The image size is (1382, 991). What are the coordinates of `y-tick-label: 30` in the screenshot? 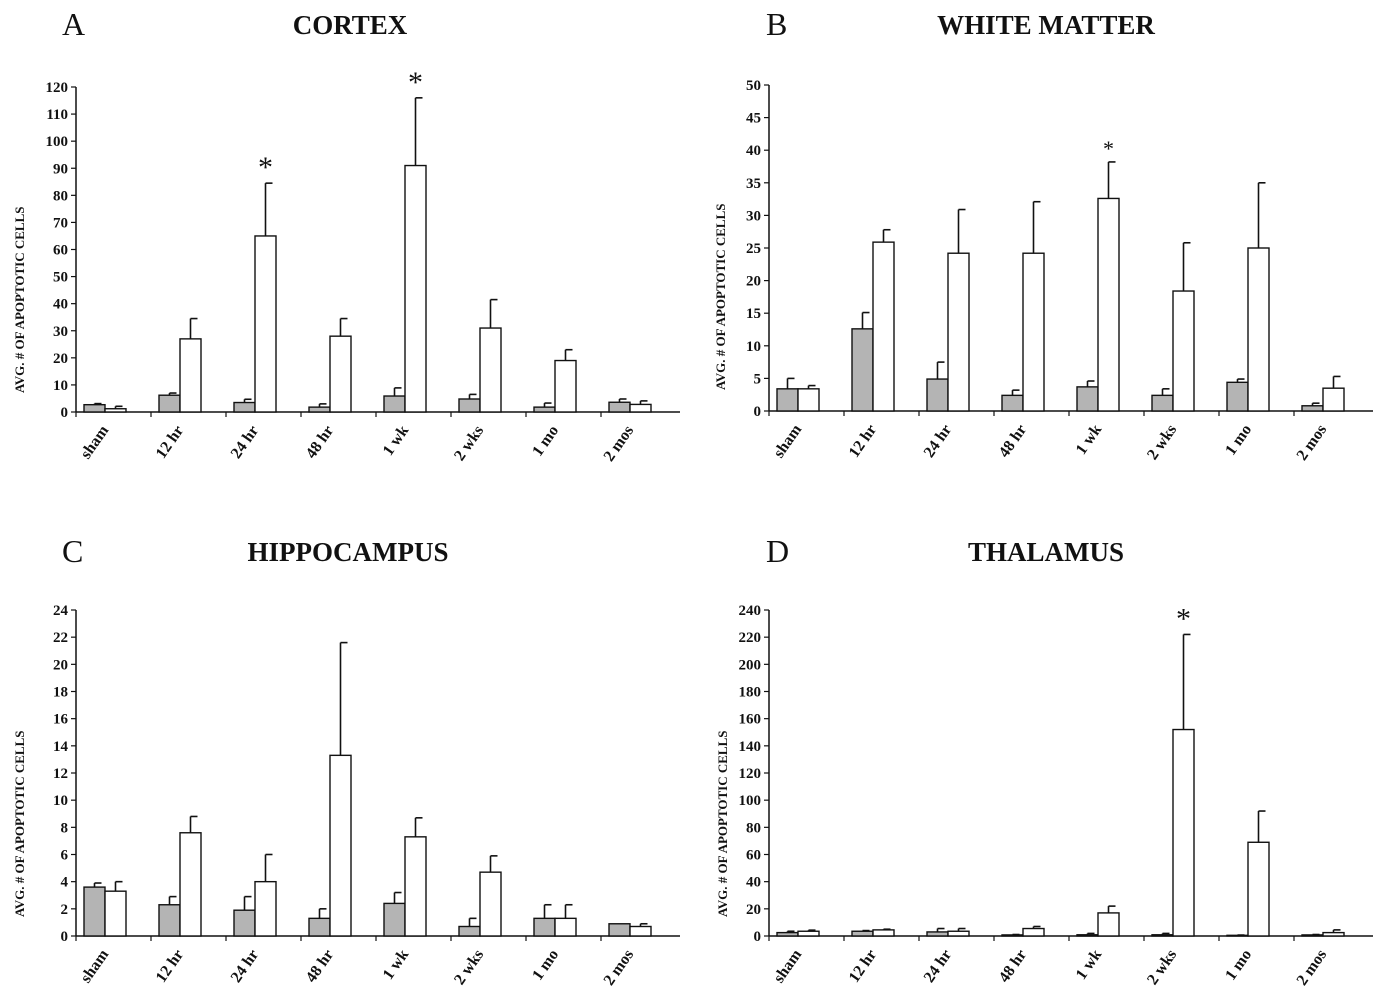 It's located at (753, 216).